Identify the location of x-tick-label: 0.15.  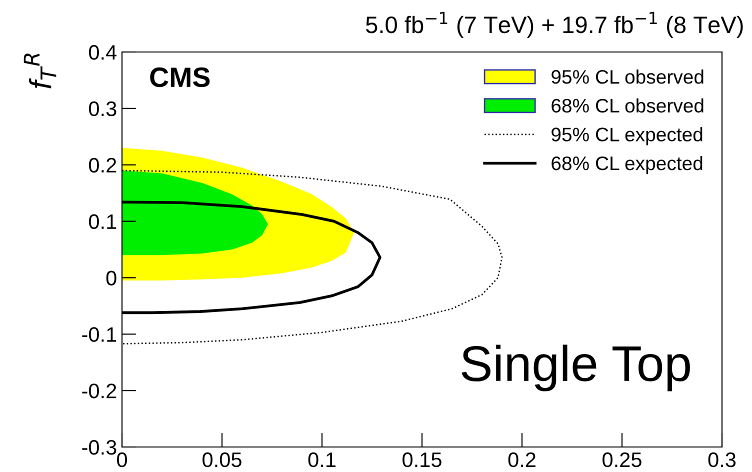
(422, 460).